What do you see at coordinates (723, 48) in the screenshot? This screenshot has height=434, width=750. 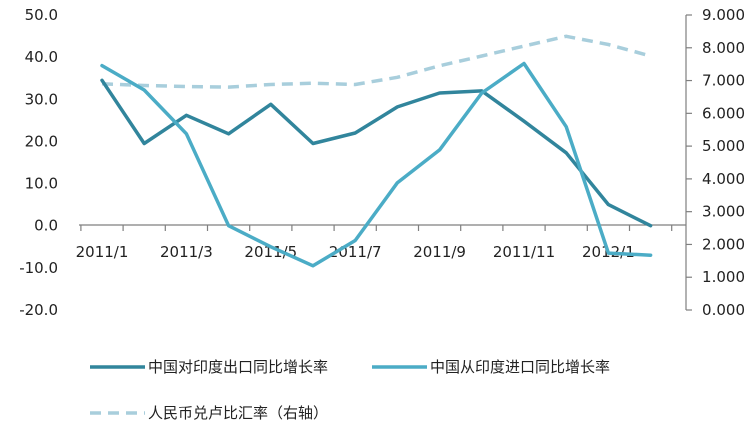 I see `right-y-tick-label: 8.000` at bounding box center [723, 48].